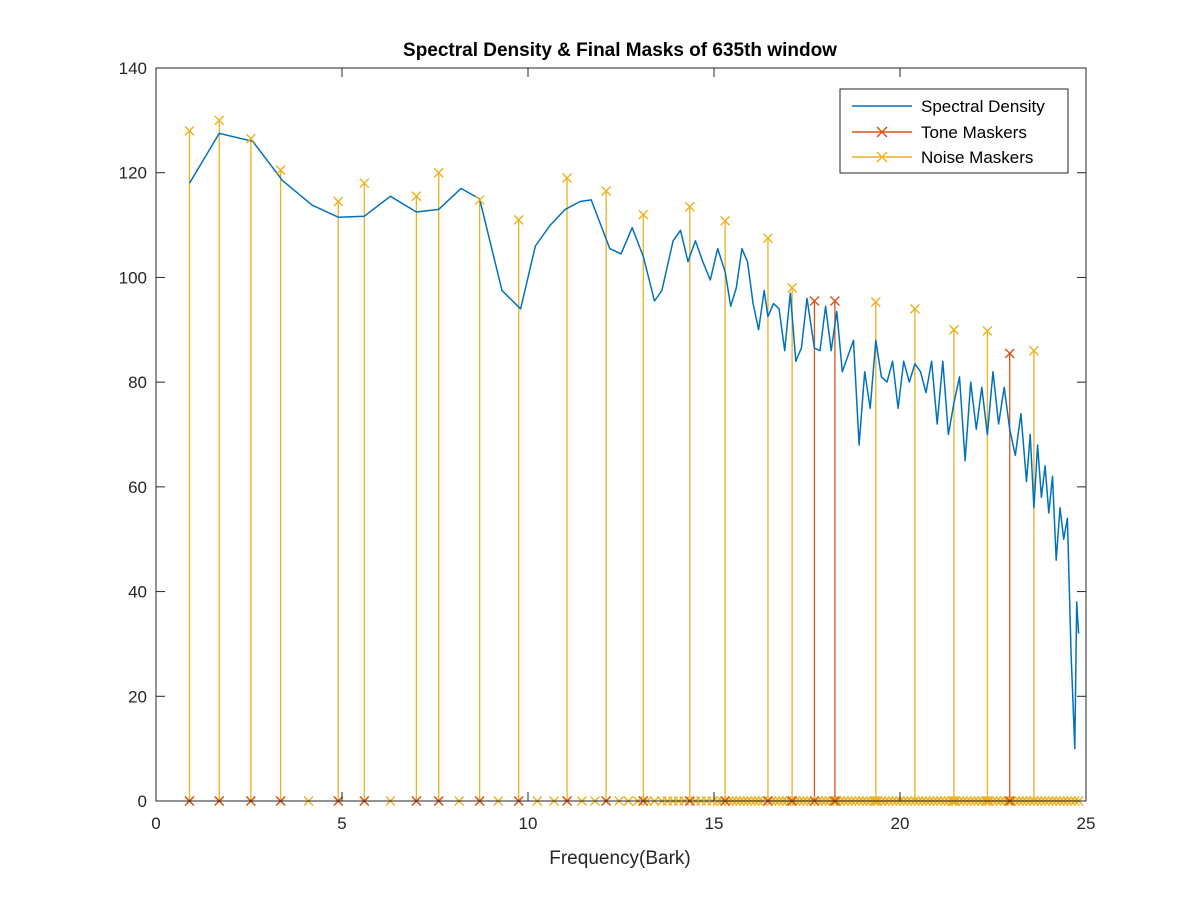  What do you see at coordinates (133, 173) in the screenshot?
I see `y-tick-label: 120` at bounding box center [133, 173].